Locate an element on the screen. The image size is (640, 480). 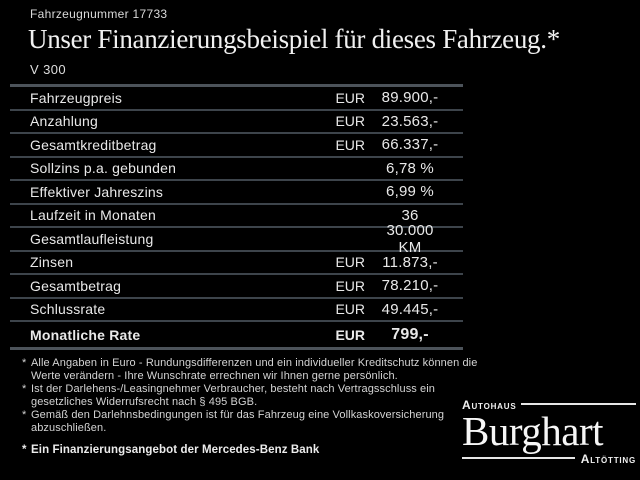
row-label: Zinsen is located at coordinates (52, 262).